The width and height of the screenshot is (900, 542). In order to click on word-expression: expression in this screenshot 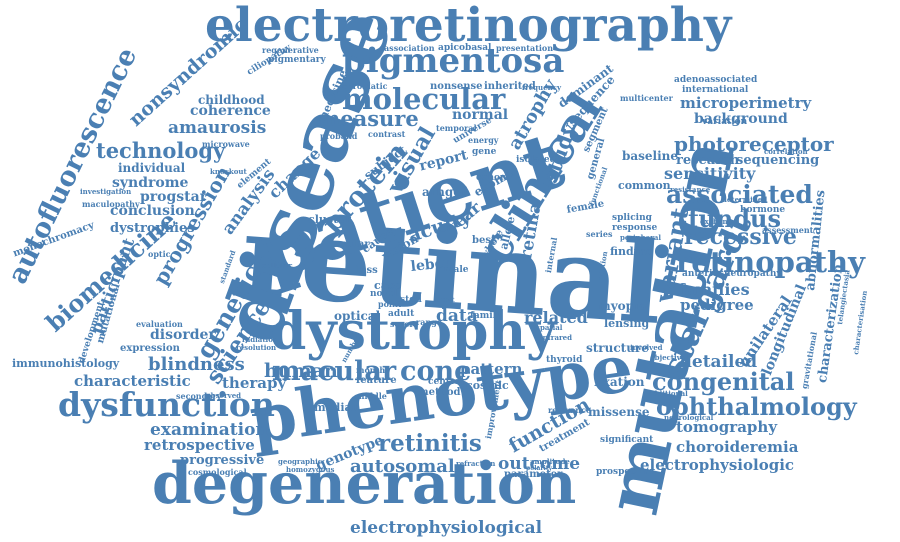, I will do `click(150, 348)`.